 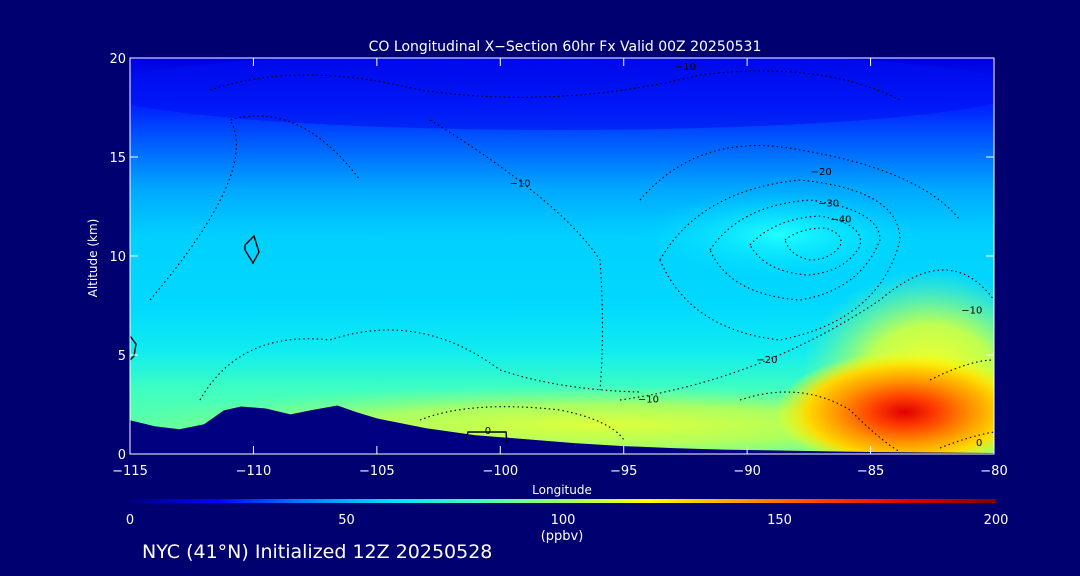 I want to click on contour-solid-lines, so click(x=319, y=339).